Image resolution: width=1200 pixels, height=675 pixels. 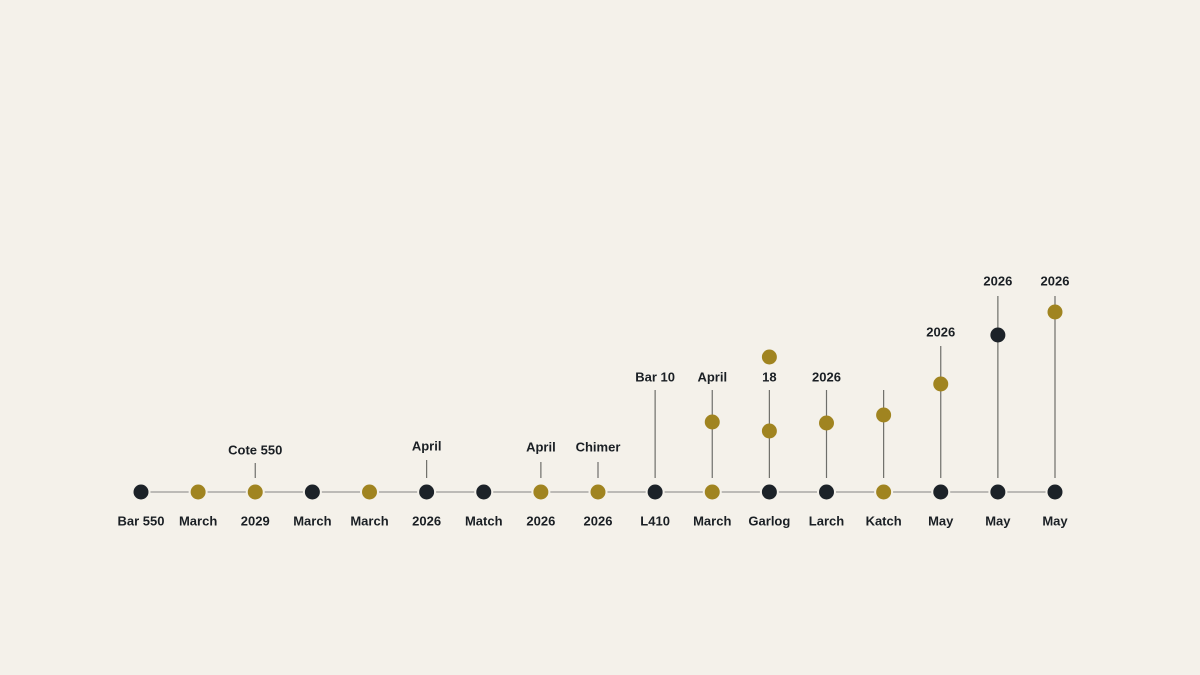 I want to click on node-label: L410, so click(x=655, y=520).